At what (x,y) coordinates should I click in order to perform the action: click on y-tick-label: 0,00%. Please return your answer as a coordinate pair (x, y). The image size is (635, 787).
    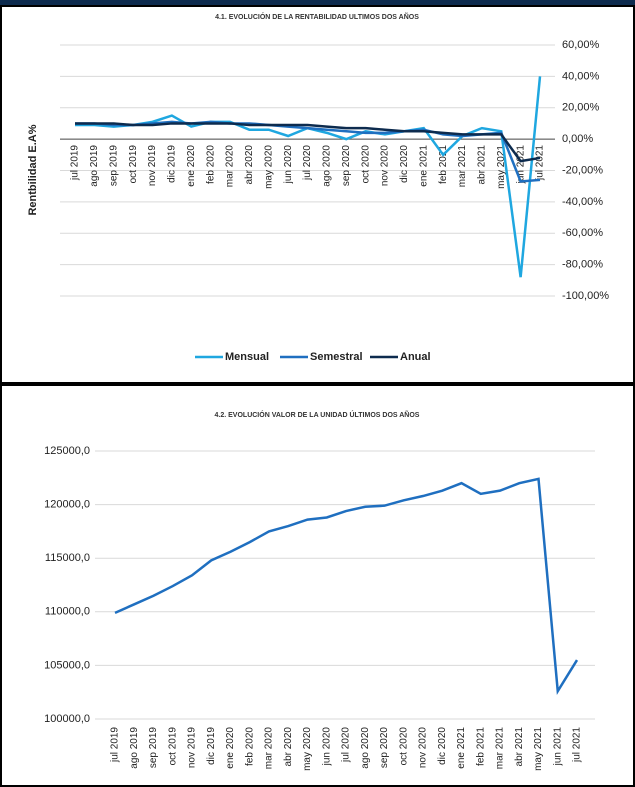
    Looking at the image, I should click on (577, 139).